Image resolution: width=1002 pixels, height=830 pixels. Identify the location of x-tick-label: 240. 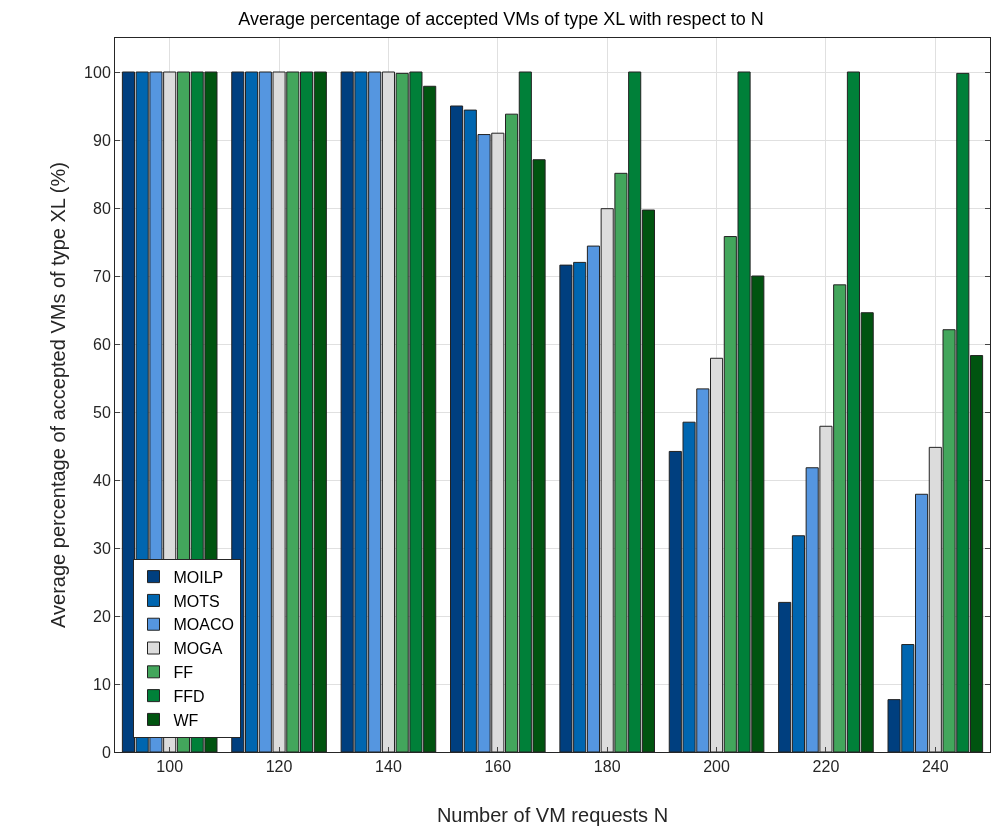
(935, 767).